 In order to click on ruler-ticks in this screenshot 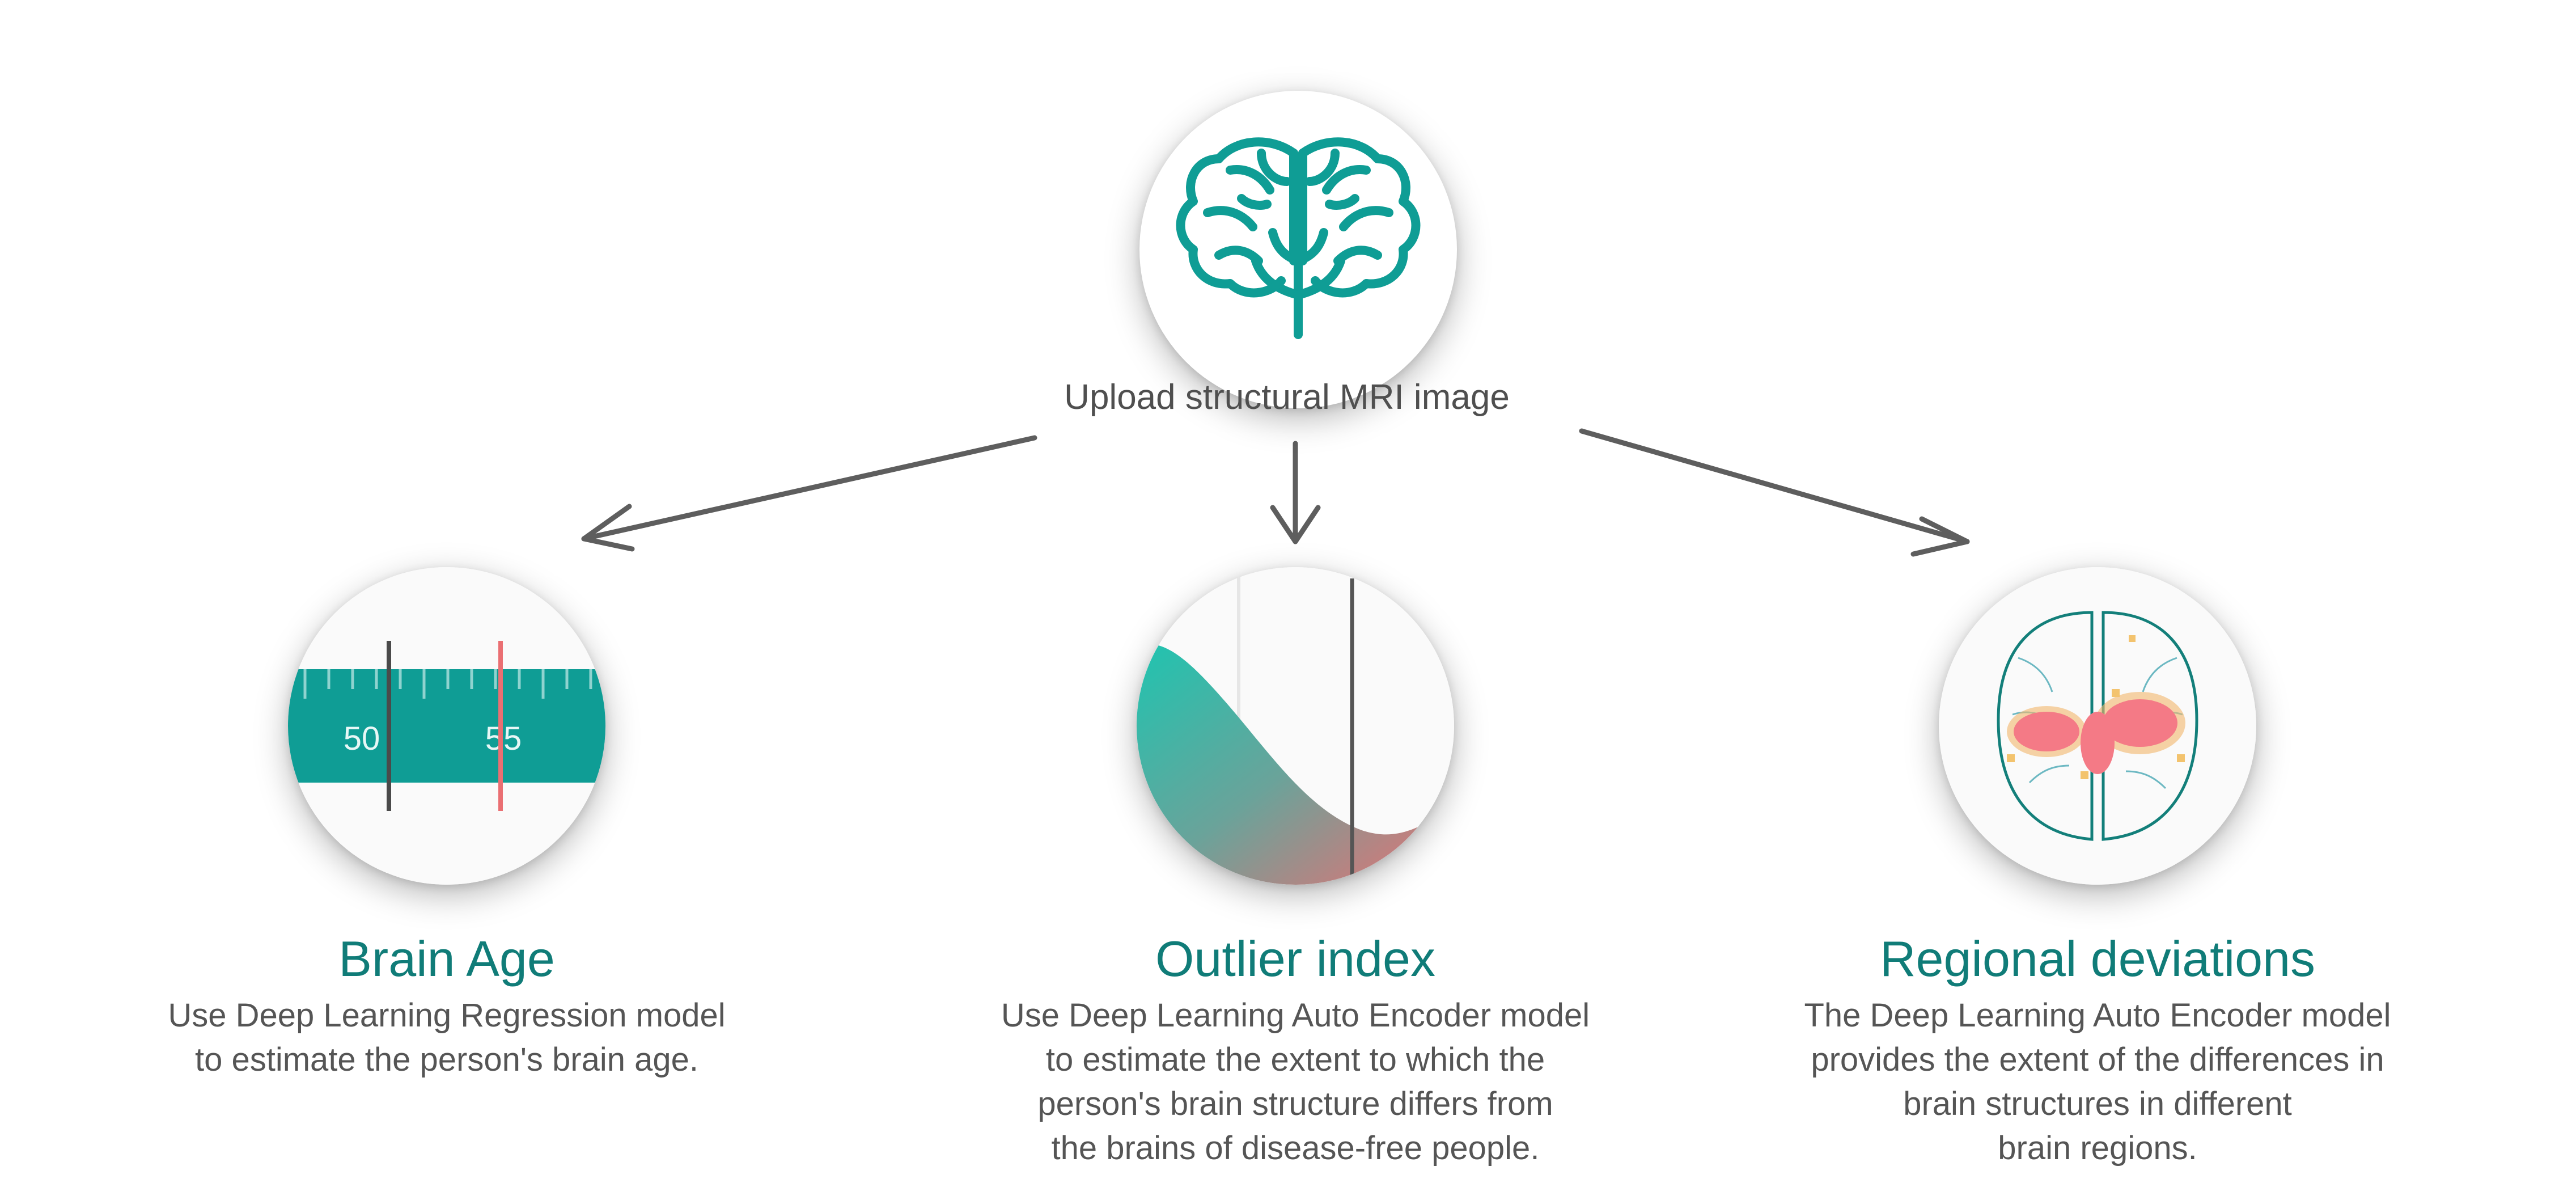, I will do `click(447, 684)`.